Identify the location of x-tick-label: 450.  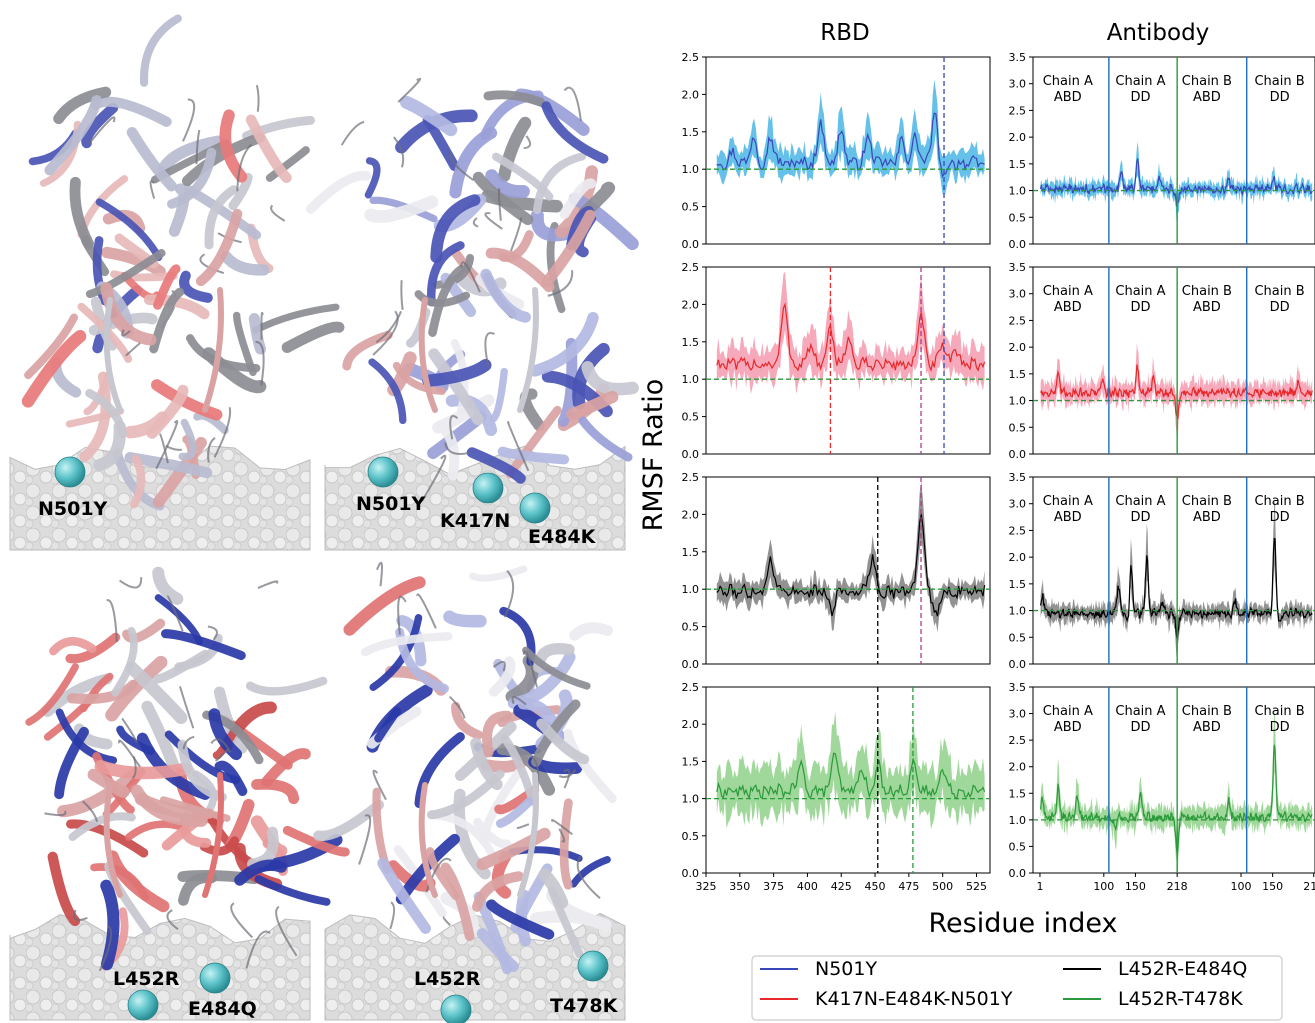
(875, 886).